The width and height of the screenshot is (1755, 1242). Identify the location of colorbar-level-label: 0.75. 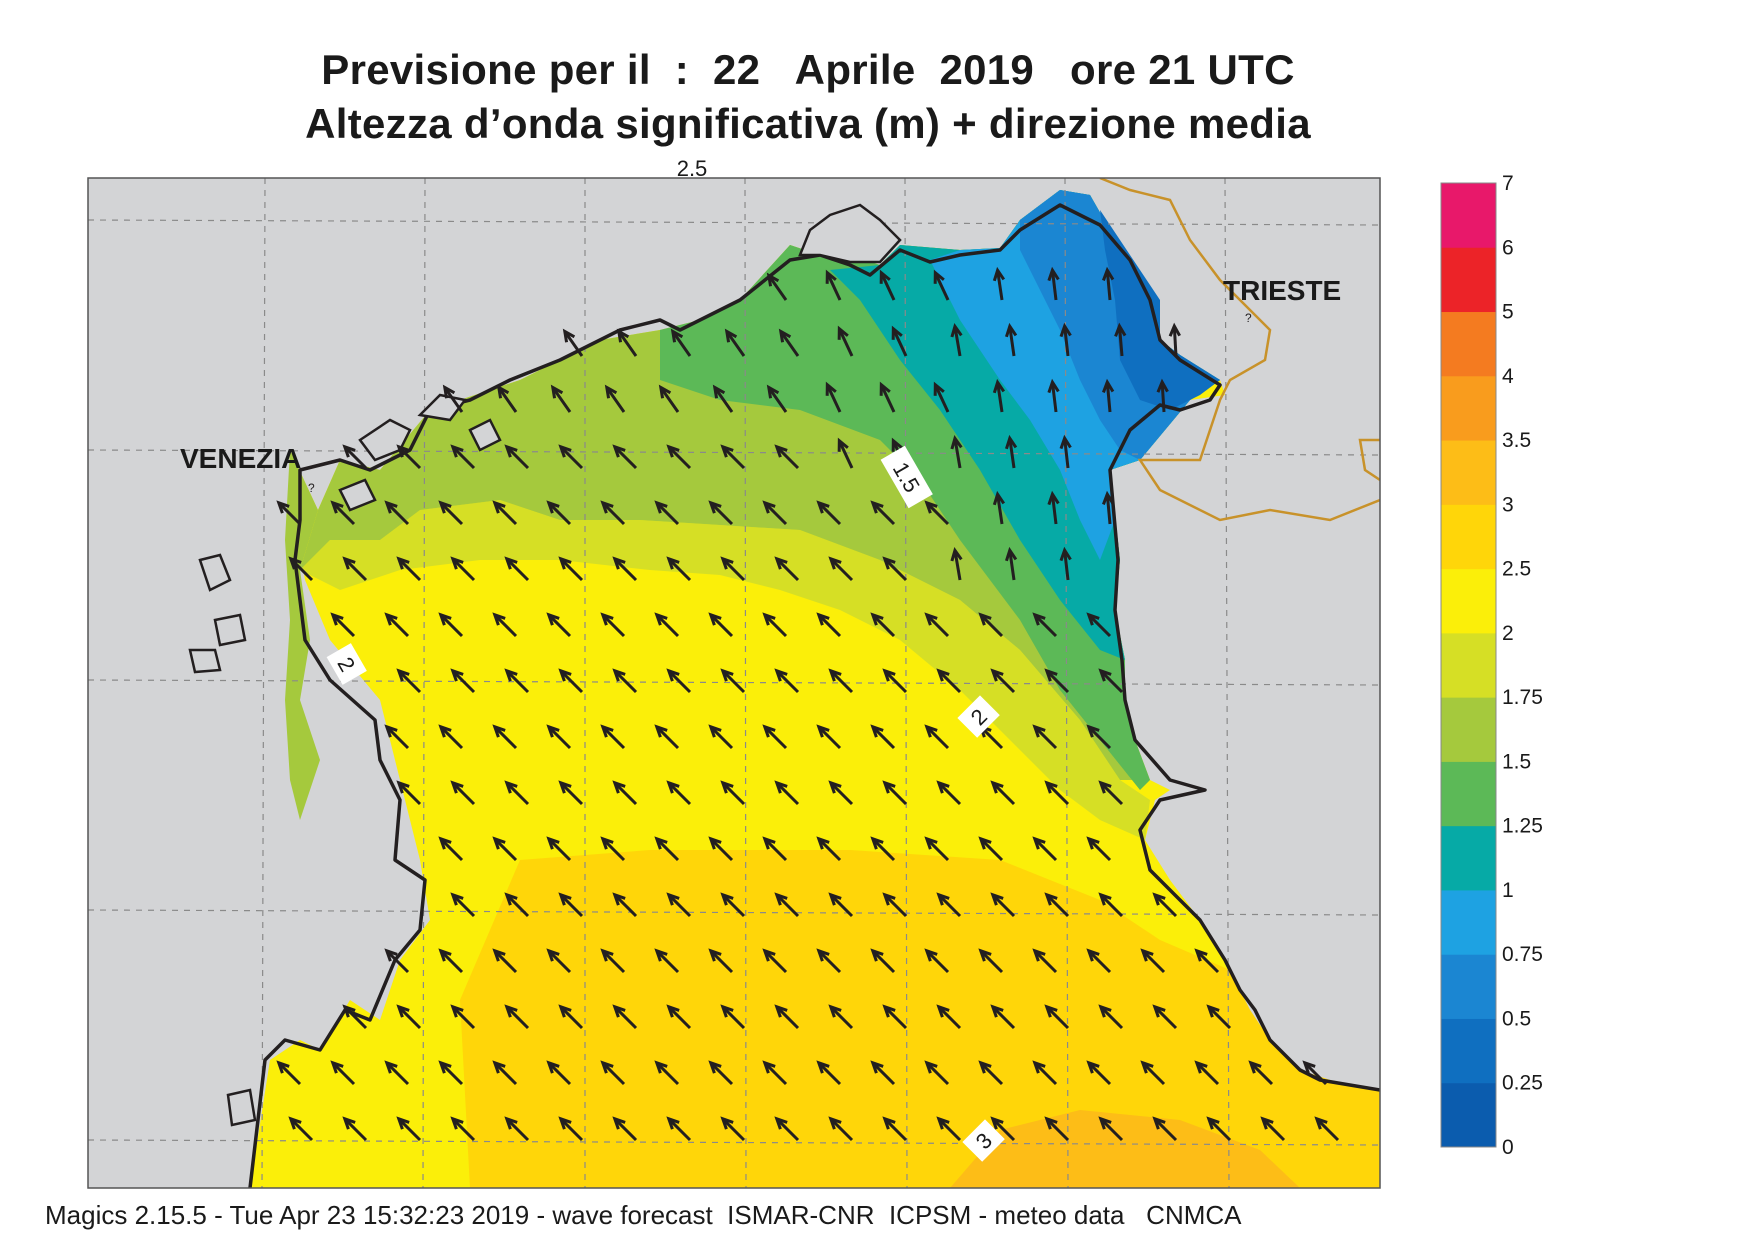
(1522, 954).